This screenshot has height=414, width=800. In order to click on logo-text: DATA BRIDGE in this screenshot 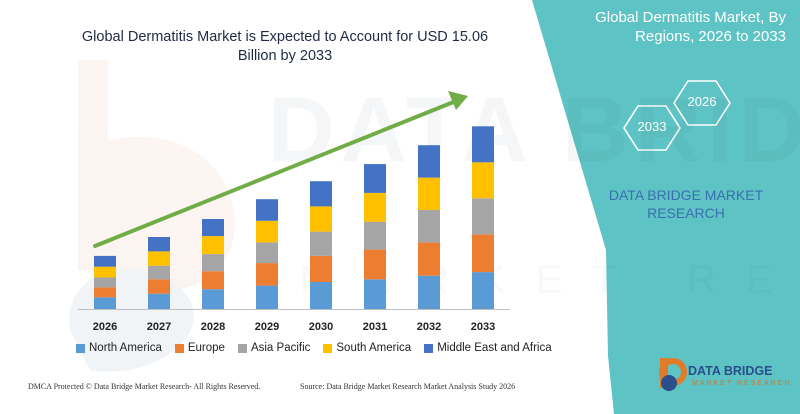, I will do `click(730, 371)`.